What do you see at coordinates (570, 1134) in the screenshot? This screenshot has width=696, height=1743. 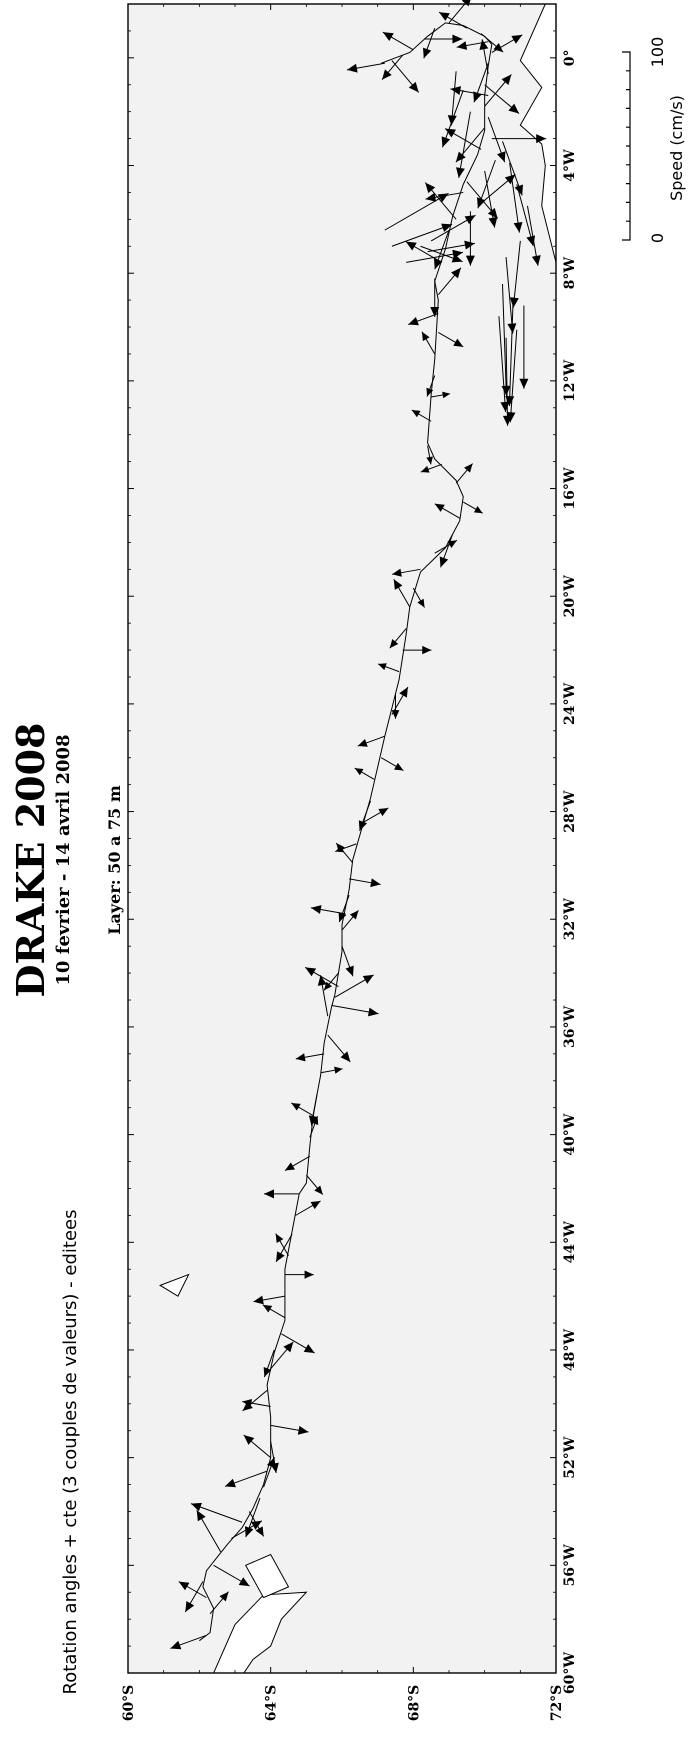 I see `lon-label: 40°W` at bounding box center [570, 1134].